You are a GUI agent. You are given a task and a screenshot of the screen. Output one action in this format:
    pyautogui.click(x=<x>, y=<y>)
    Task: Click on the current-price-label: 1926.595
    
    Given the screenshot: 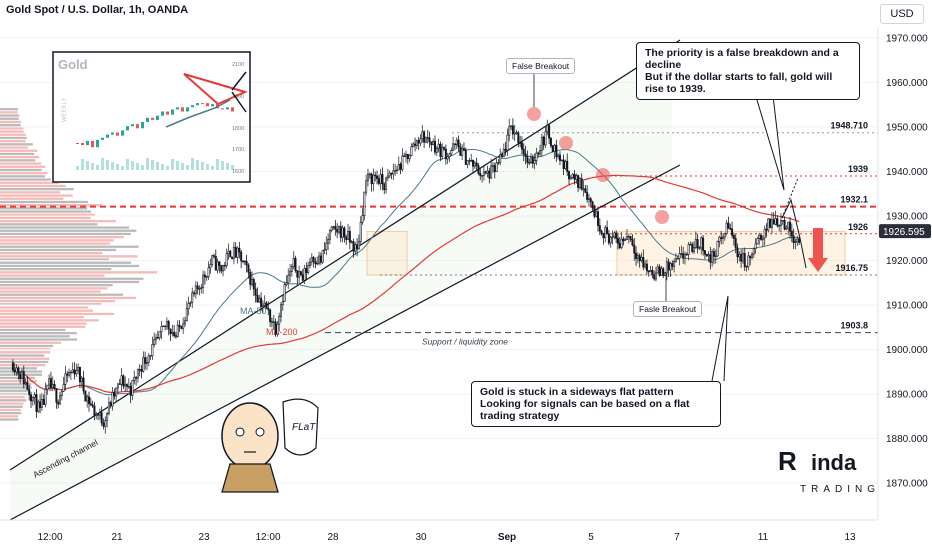 What is the action you would take?
    pyautogui.click(x=904, y=232)
    